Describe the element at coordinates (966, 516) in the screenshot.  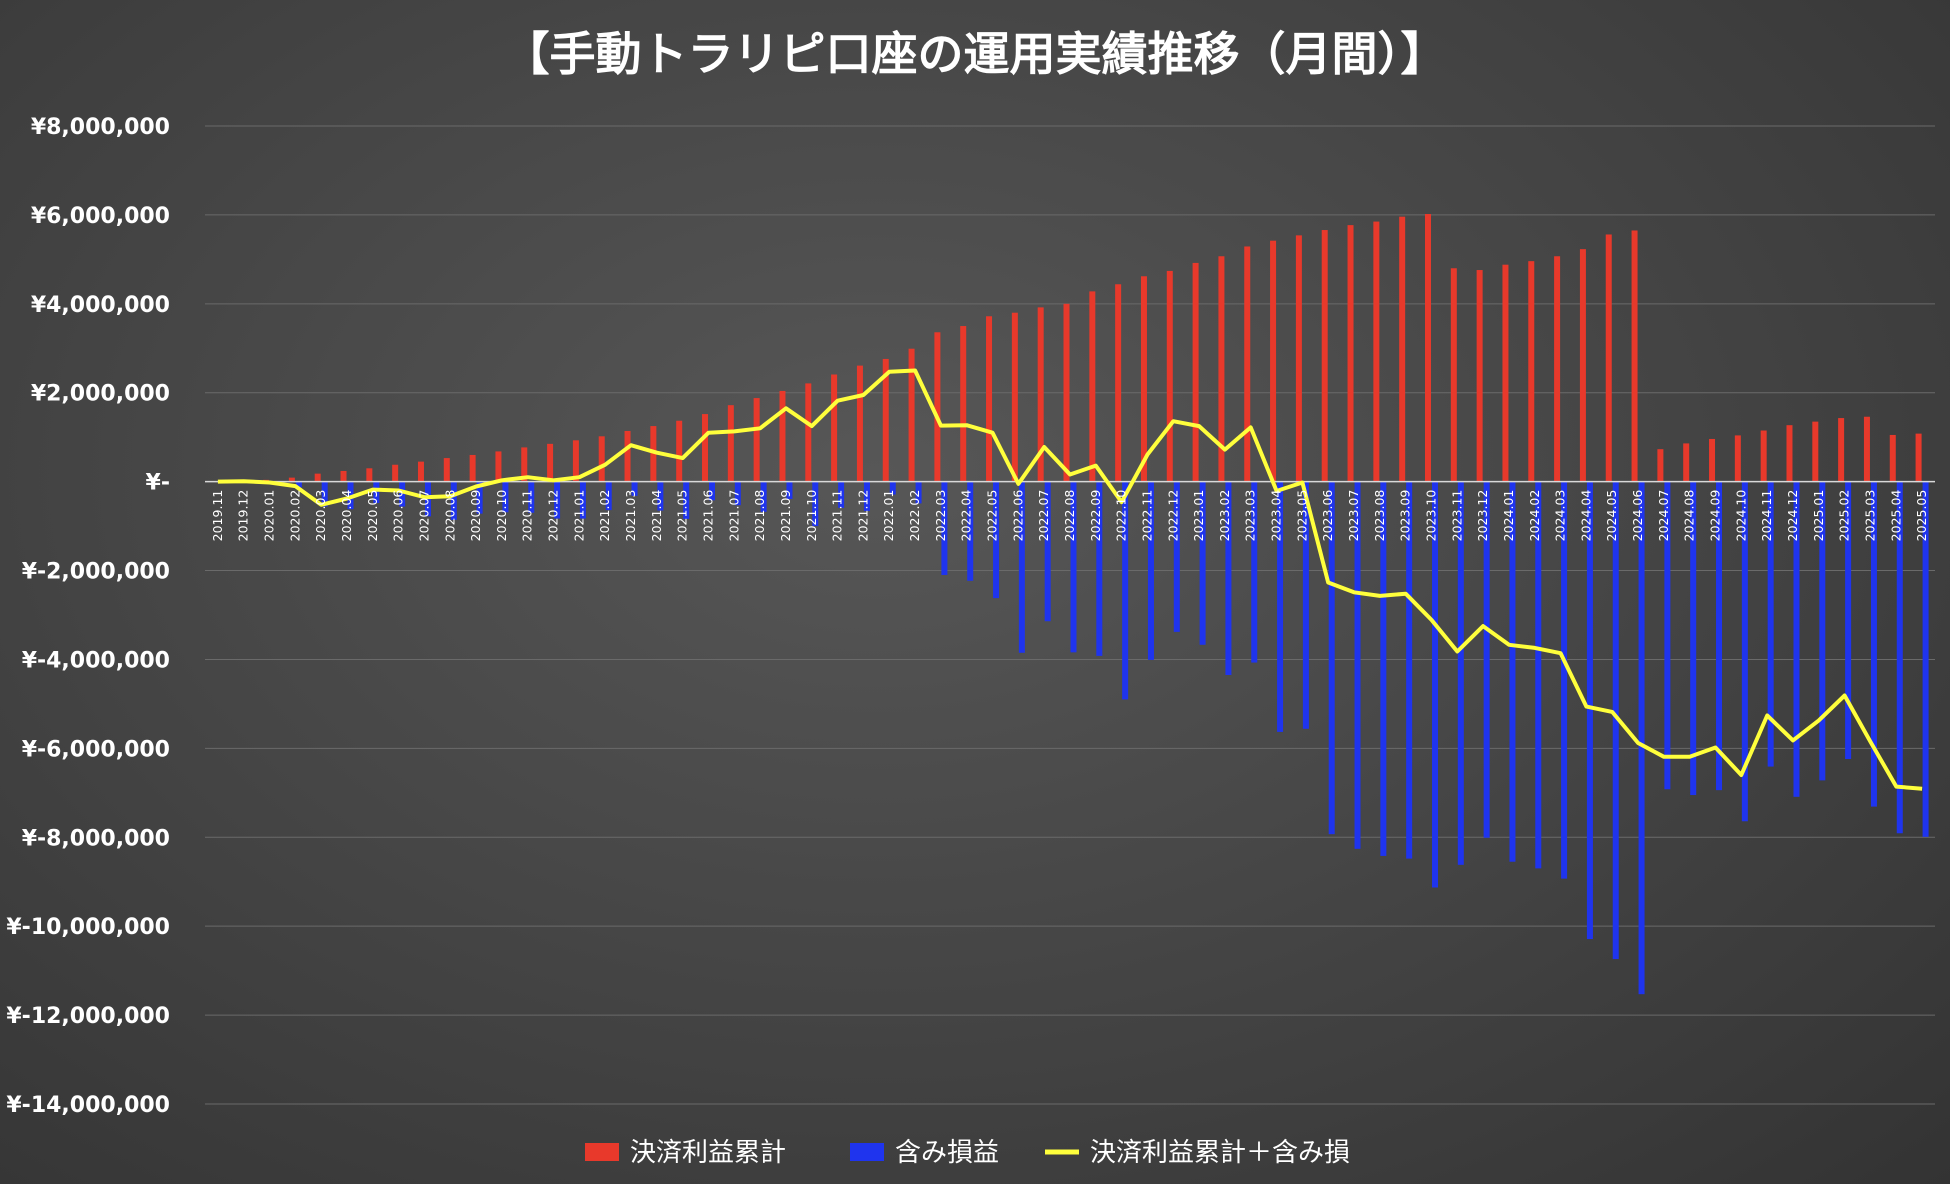
I see `x-tick-label: 2022.04` at that location.